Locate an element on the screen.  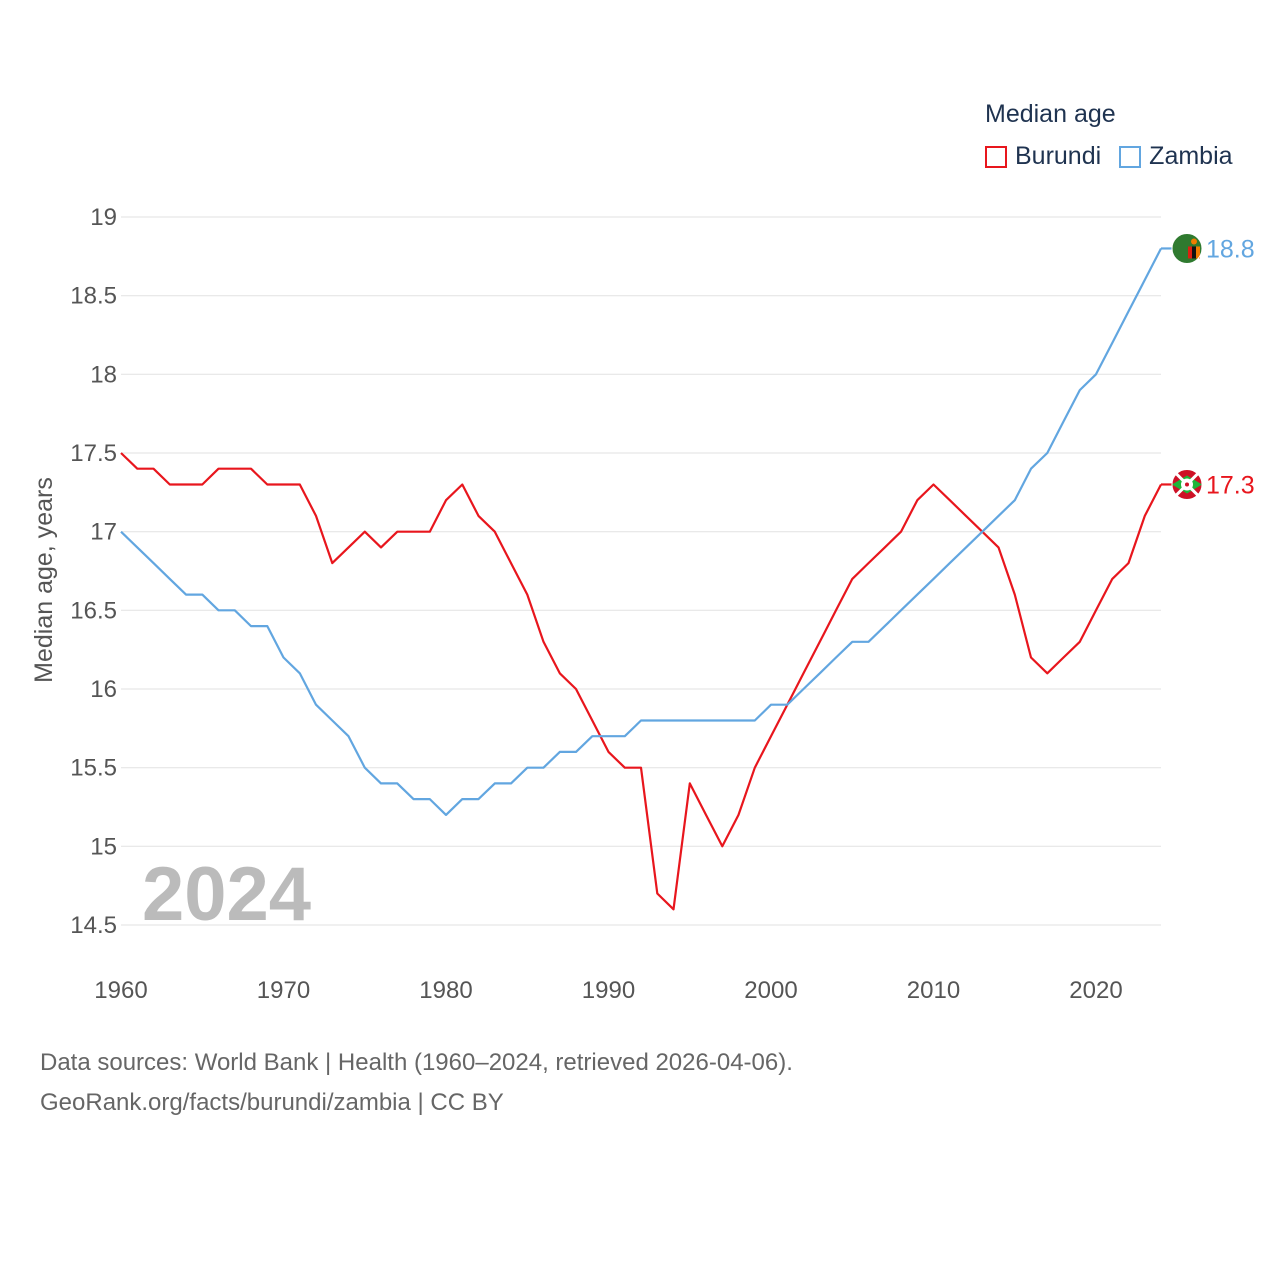
y-tick-label: 14.5 is located at coordinates (93, 925).